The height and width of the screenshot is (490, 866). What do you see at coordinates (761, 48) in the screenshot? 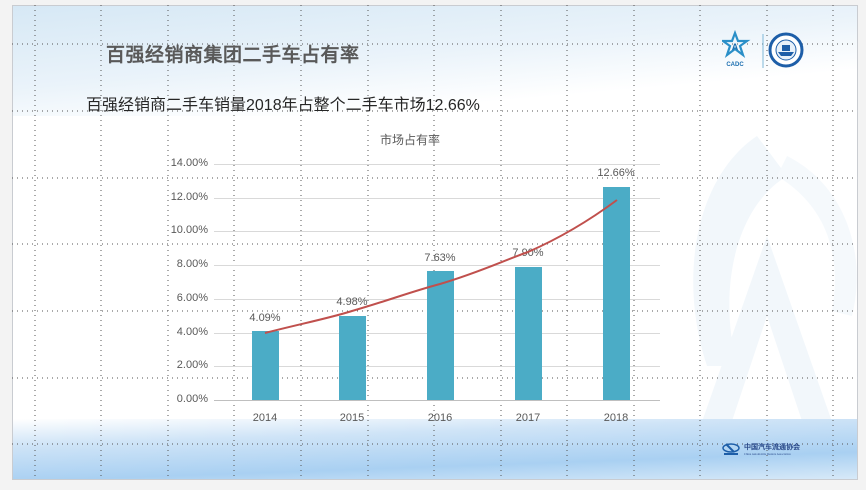
I see `cadc-logo-icon: A CADC` at bounding box center [761, 48].